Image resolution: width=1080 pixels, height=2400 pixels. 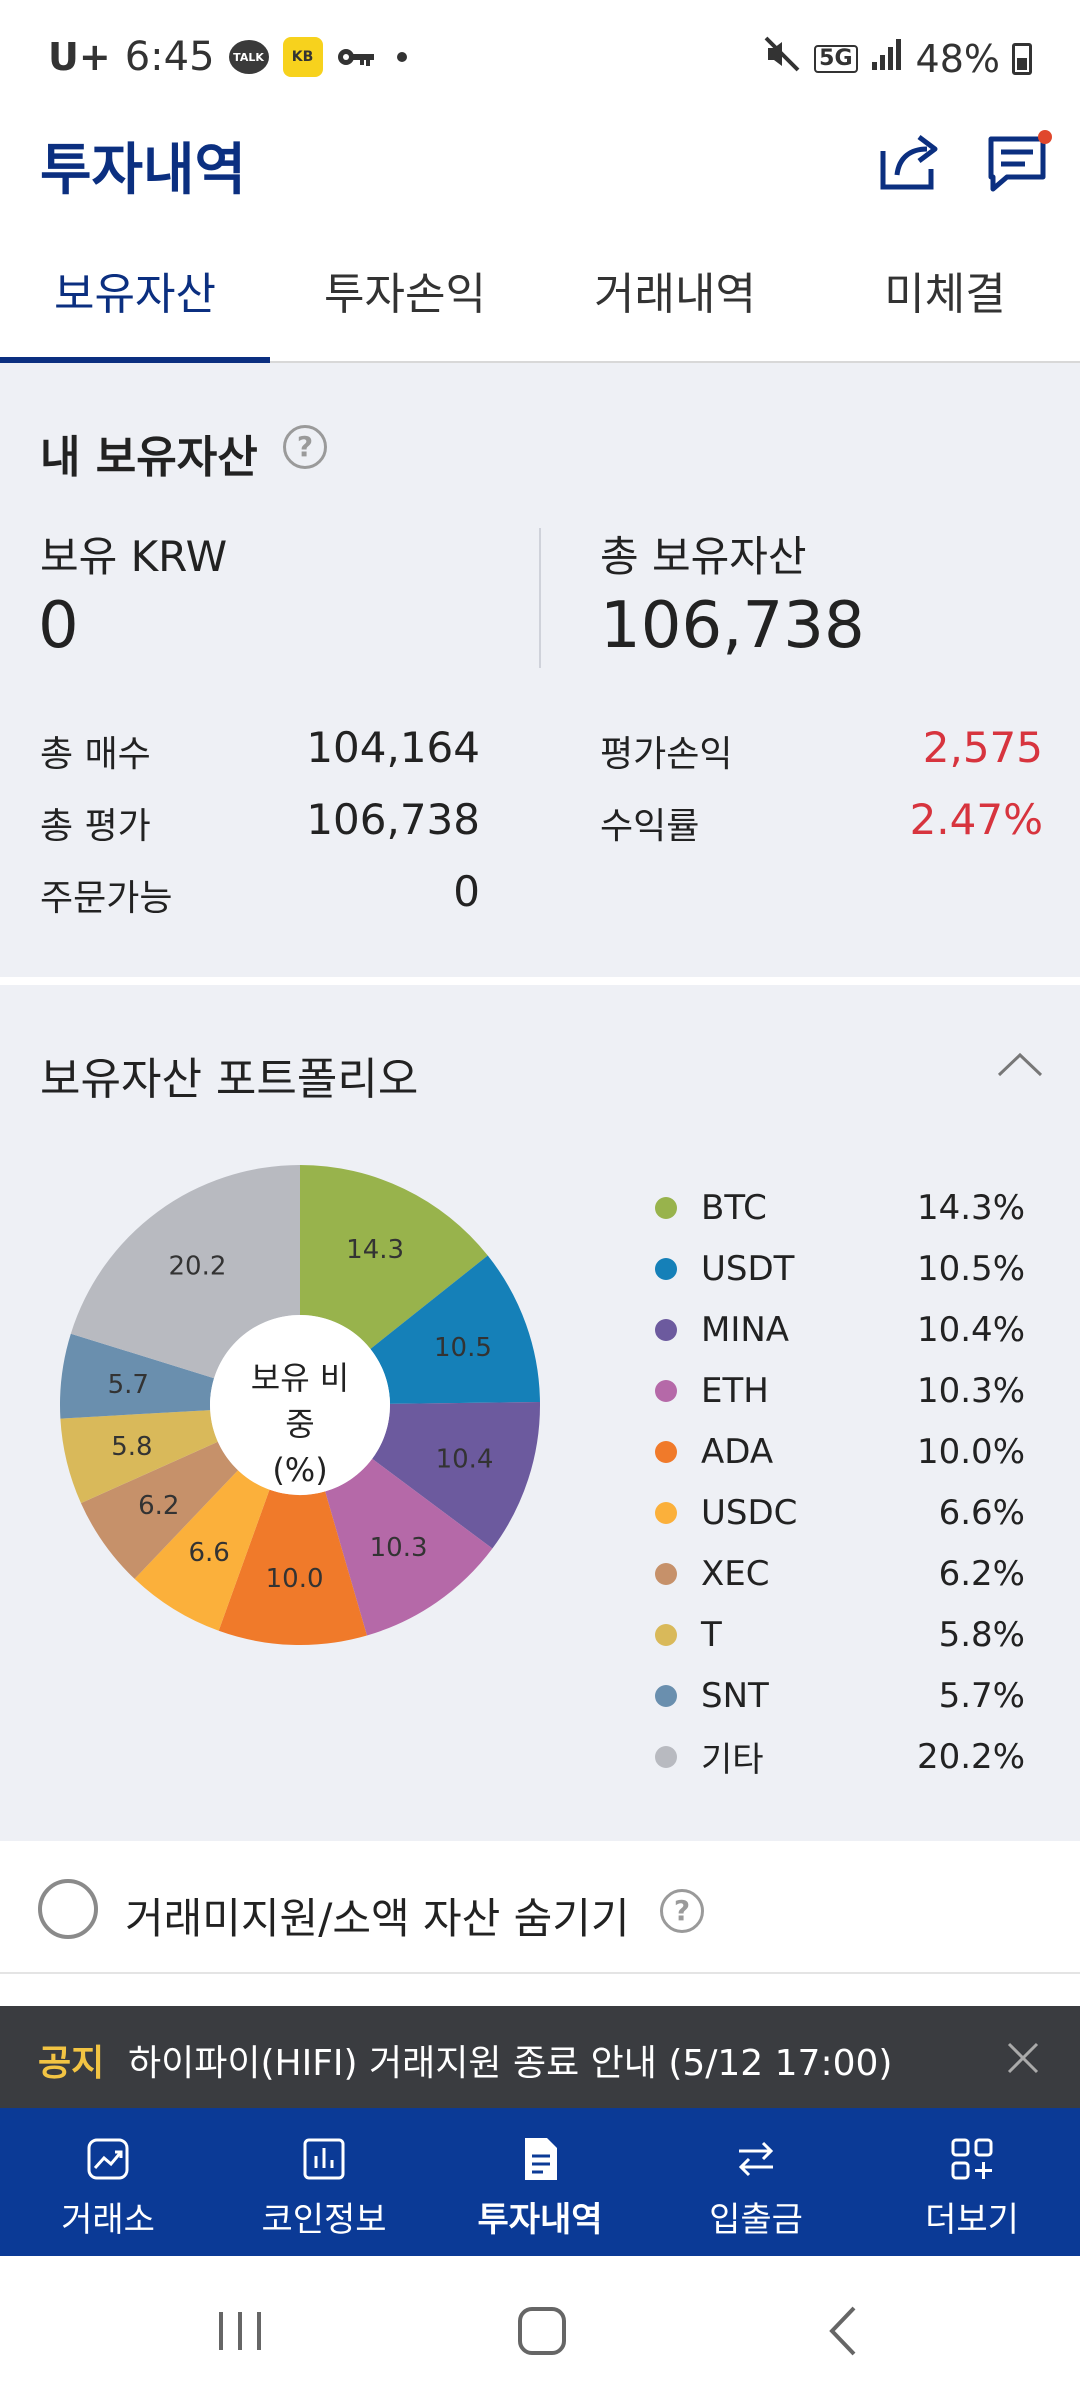 What do you see at coordinates (393, 819) in the screenshot?
I see `total-eval-value: 106,738` at bounding box center [393, 819].